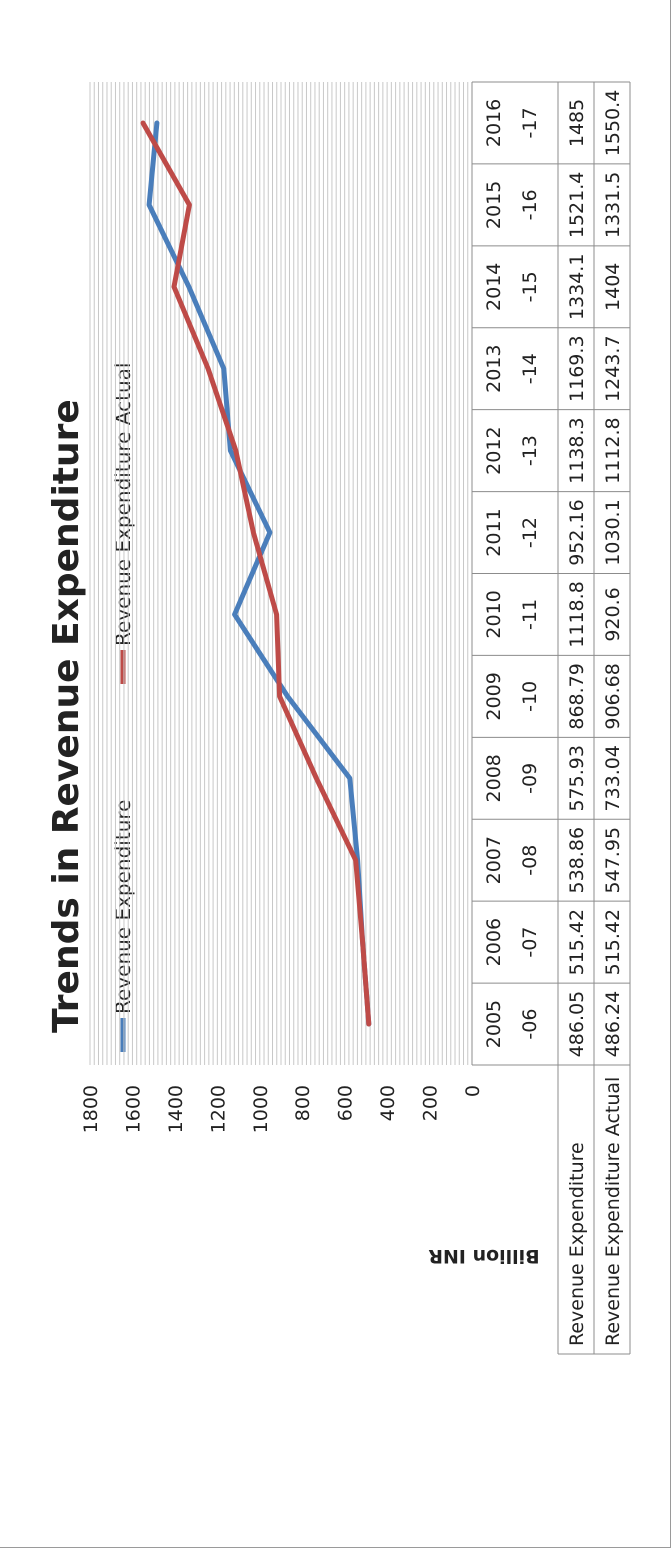  What do you see at coordinates (613, 860) in the screenshot?
I see `data-label: 547.95` at bounding box center [613, 860].